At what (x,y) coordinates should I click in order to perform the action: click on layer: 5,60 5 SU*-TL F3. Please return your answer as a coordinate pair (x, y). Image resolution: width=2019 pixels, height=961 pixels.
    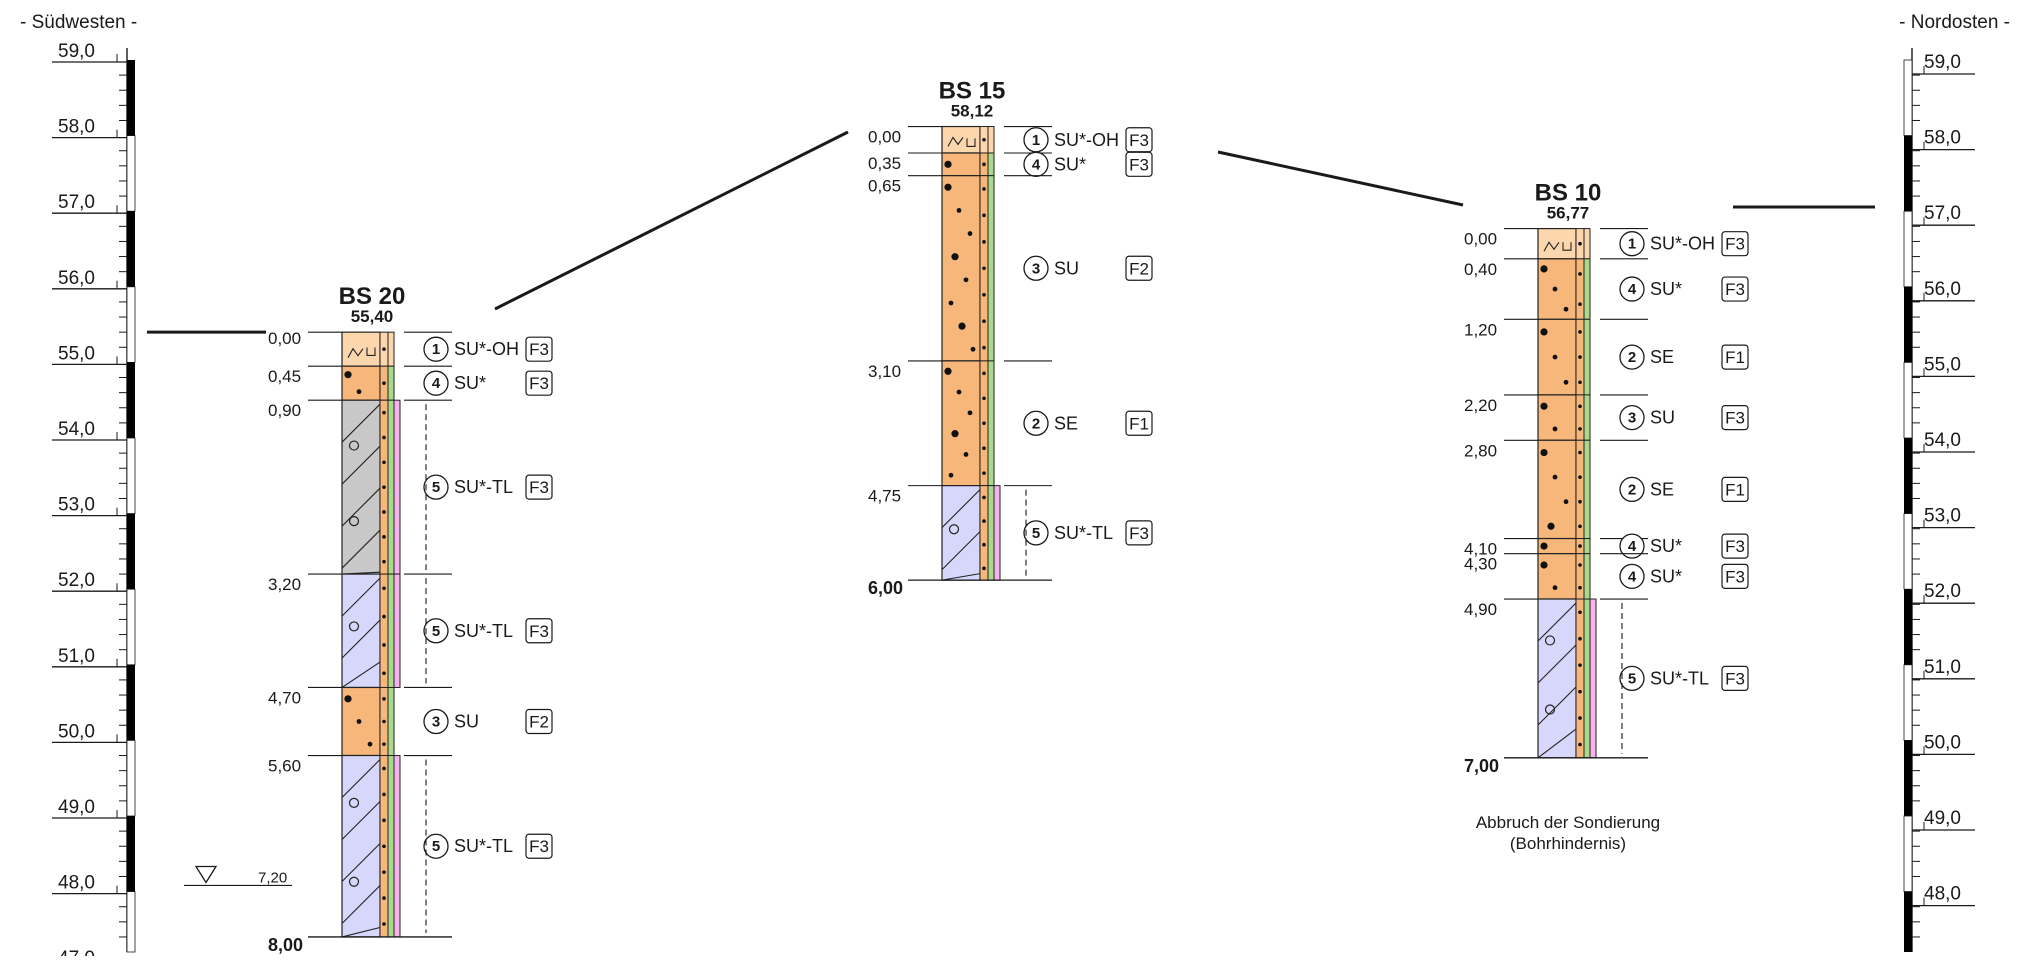
    Looking at the image, I should click on (410, 846).